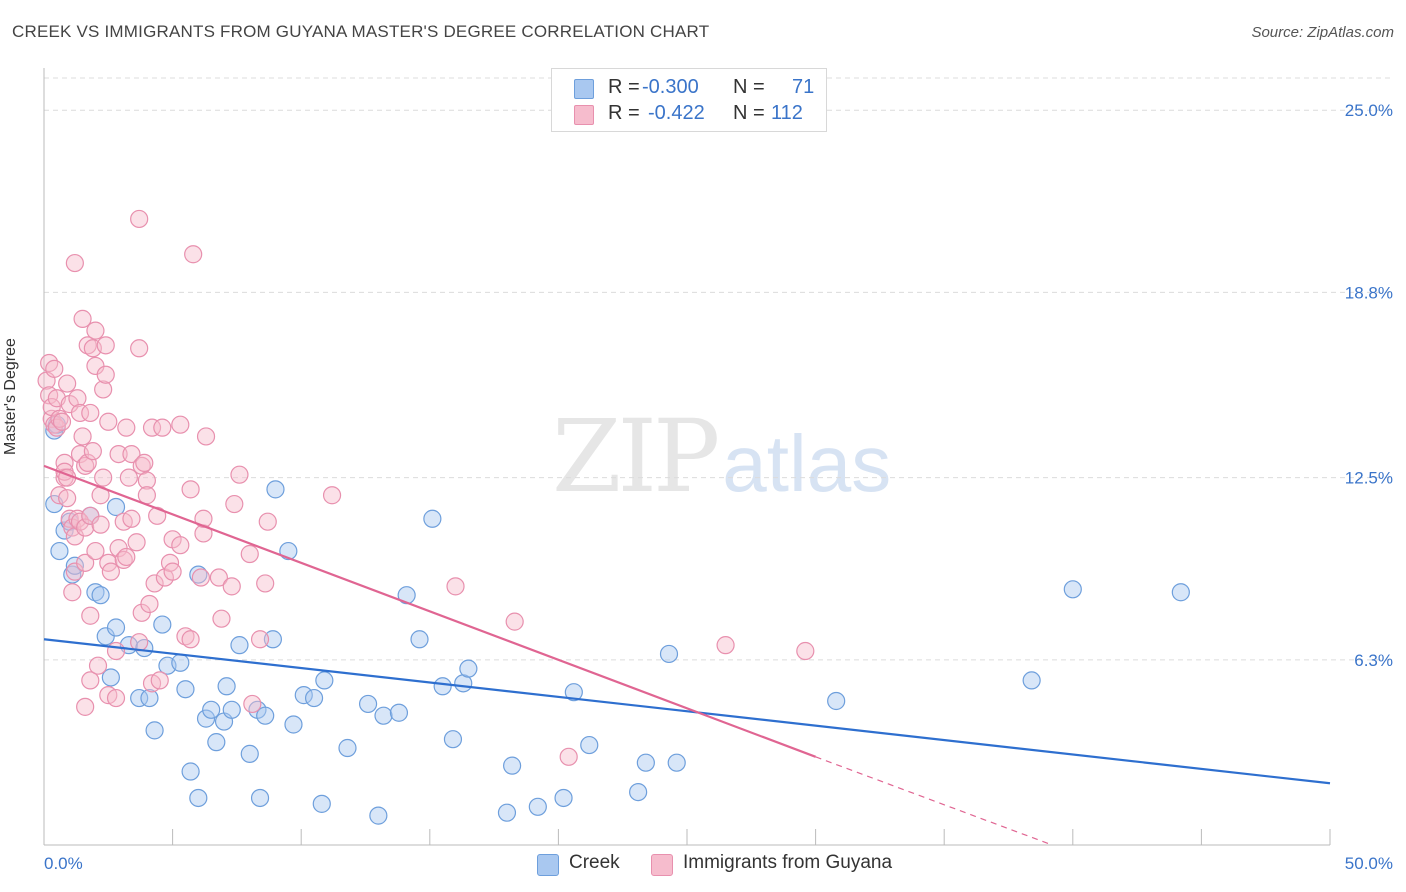  What do you see at coordinates (689, 100) in the screenshot?
I see `stats-legend: R = -0.300 N = 71 R = -0.422 N = 112` at bounding box center [689, 100].